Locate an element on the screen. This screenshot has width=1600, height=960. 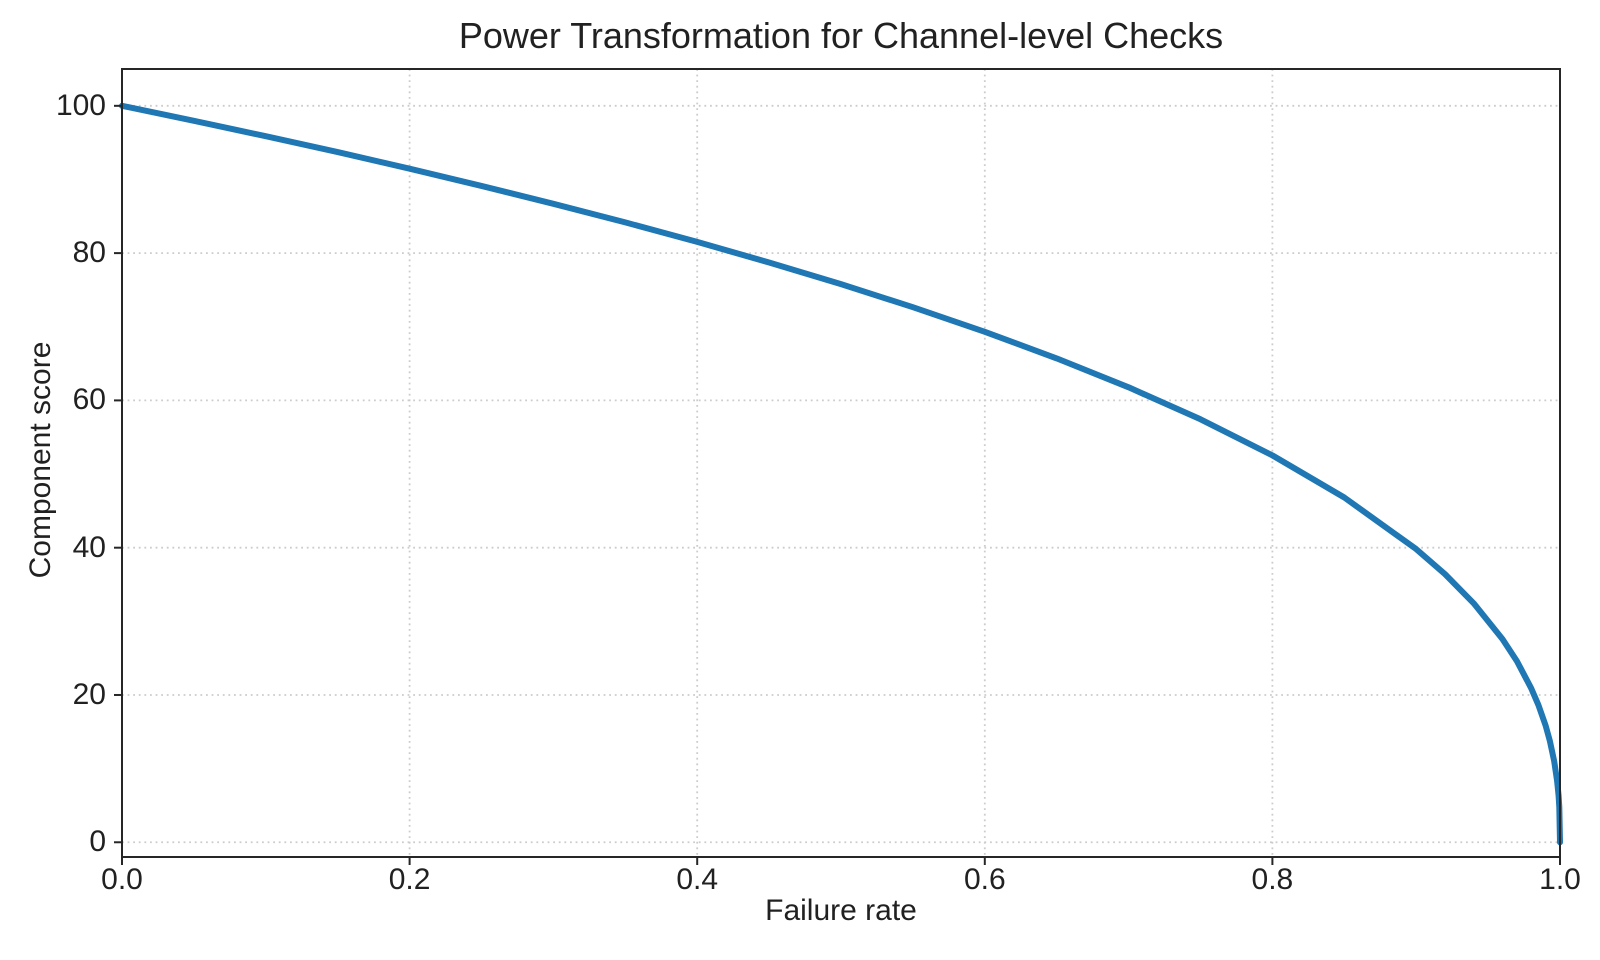
x-tick-label: 0.2 is located at coordinates (409, 879).